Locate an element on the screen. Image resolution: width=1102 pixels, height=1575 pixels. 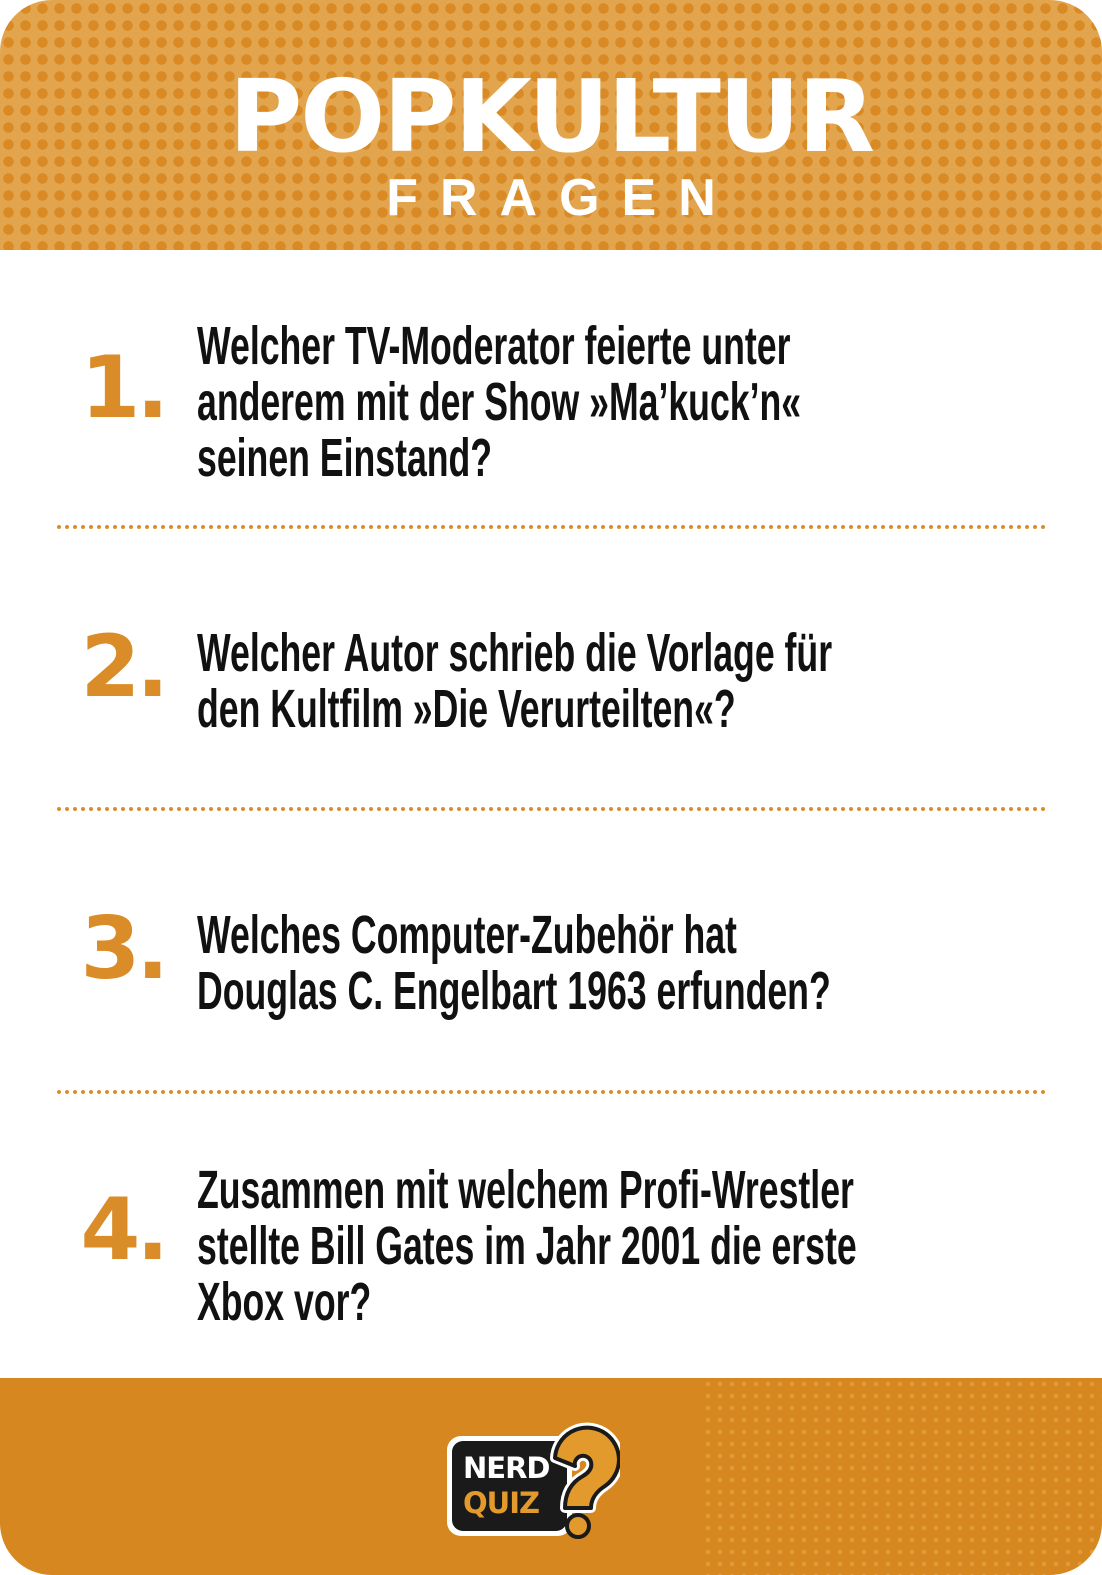
question-number: 3. is located at coordinates (124, 949).